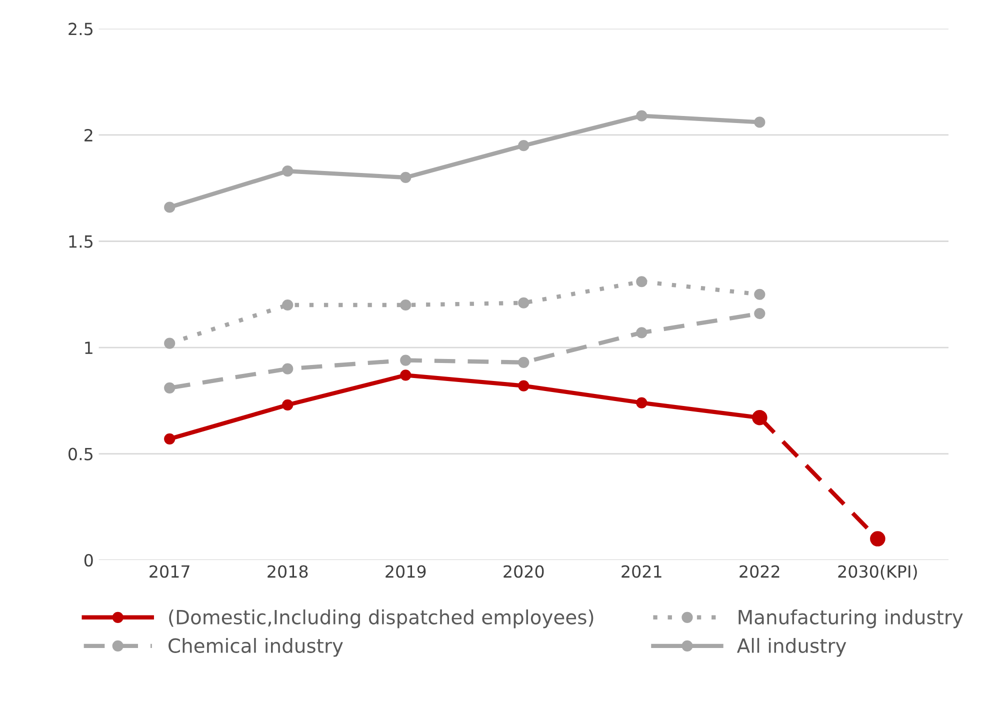  Describe the element at coordinates (791, 647) in the screenshot. I see `legend-label: All industry` at that location.